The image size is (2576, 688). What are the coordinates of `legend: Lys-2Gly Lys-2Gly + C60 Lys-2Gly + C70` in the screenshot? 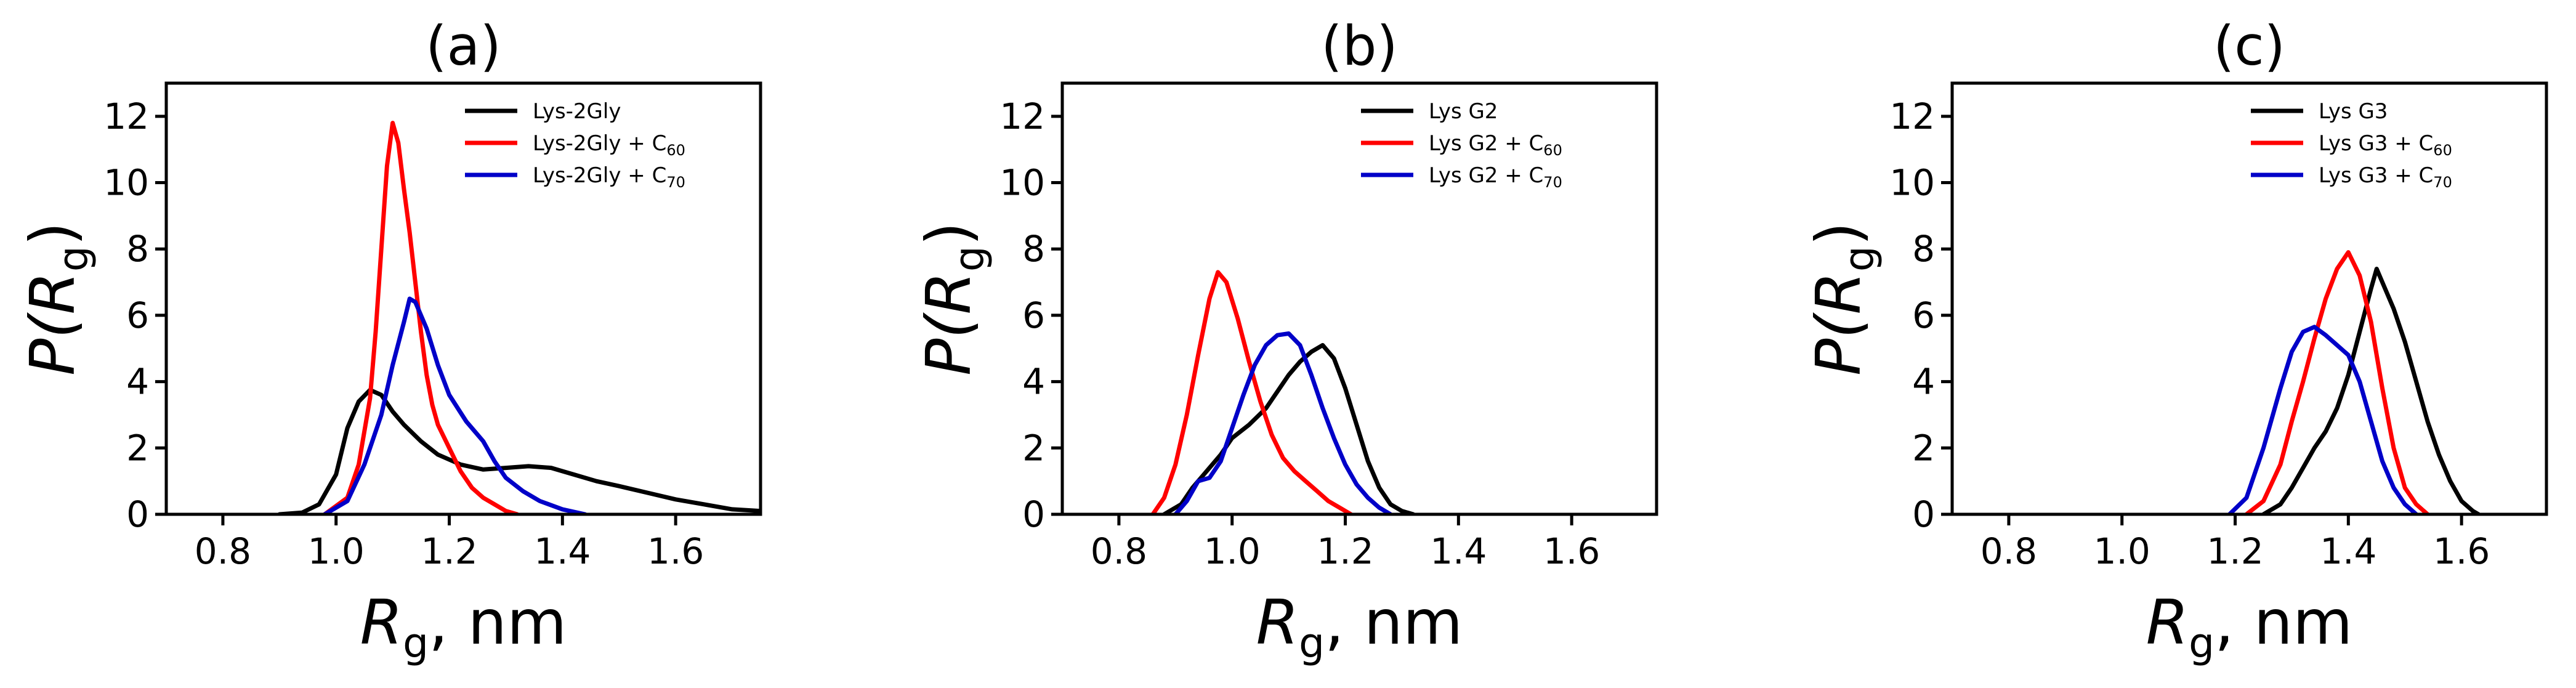 It's located at (575, 145).